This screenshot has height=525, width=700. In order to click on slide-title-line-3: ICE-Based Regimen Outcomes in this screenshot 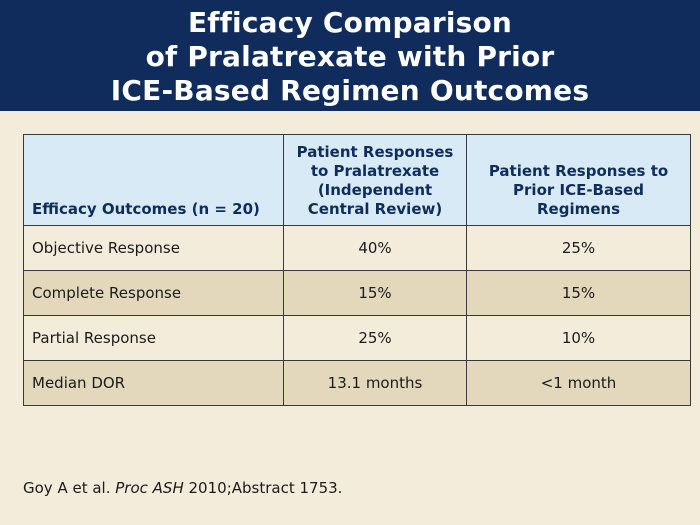, I will do `click(350, 90)`.